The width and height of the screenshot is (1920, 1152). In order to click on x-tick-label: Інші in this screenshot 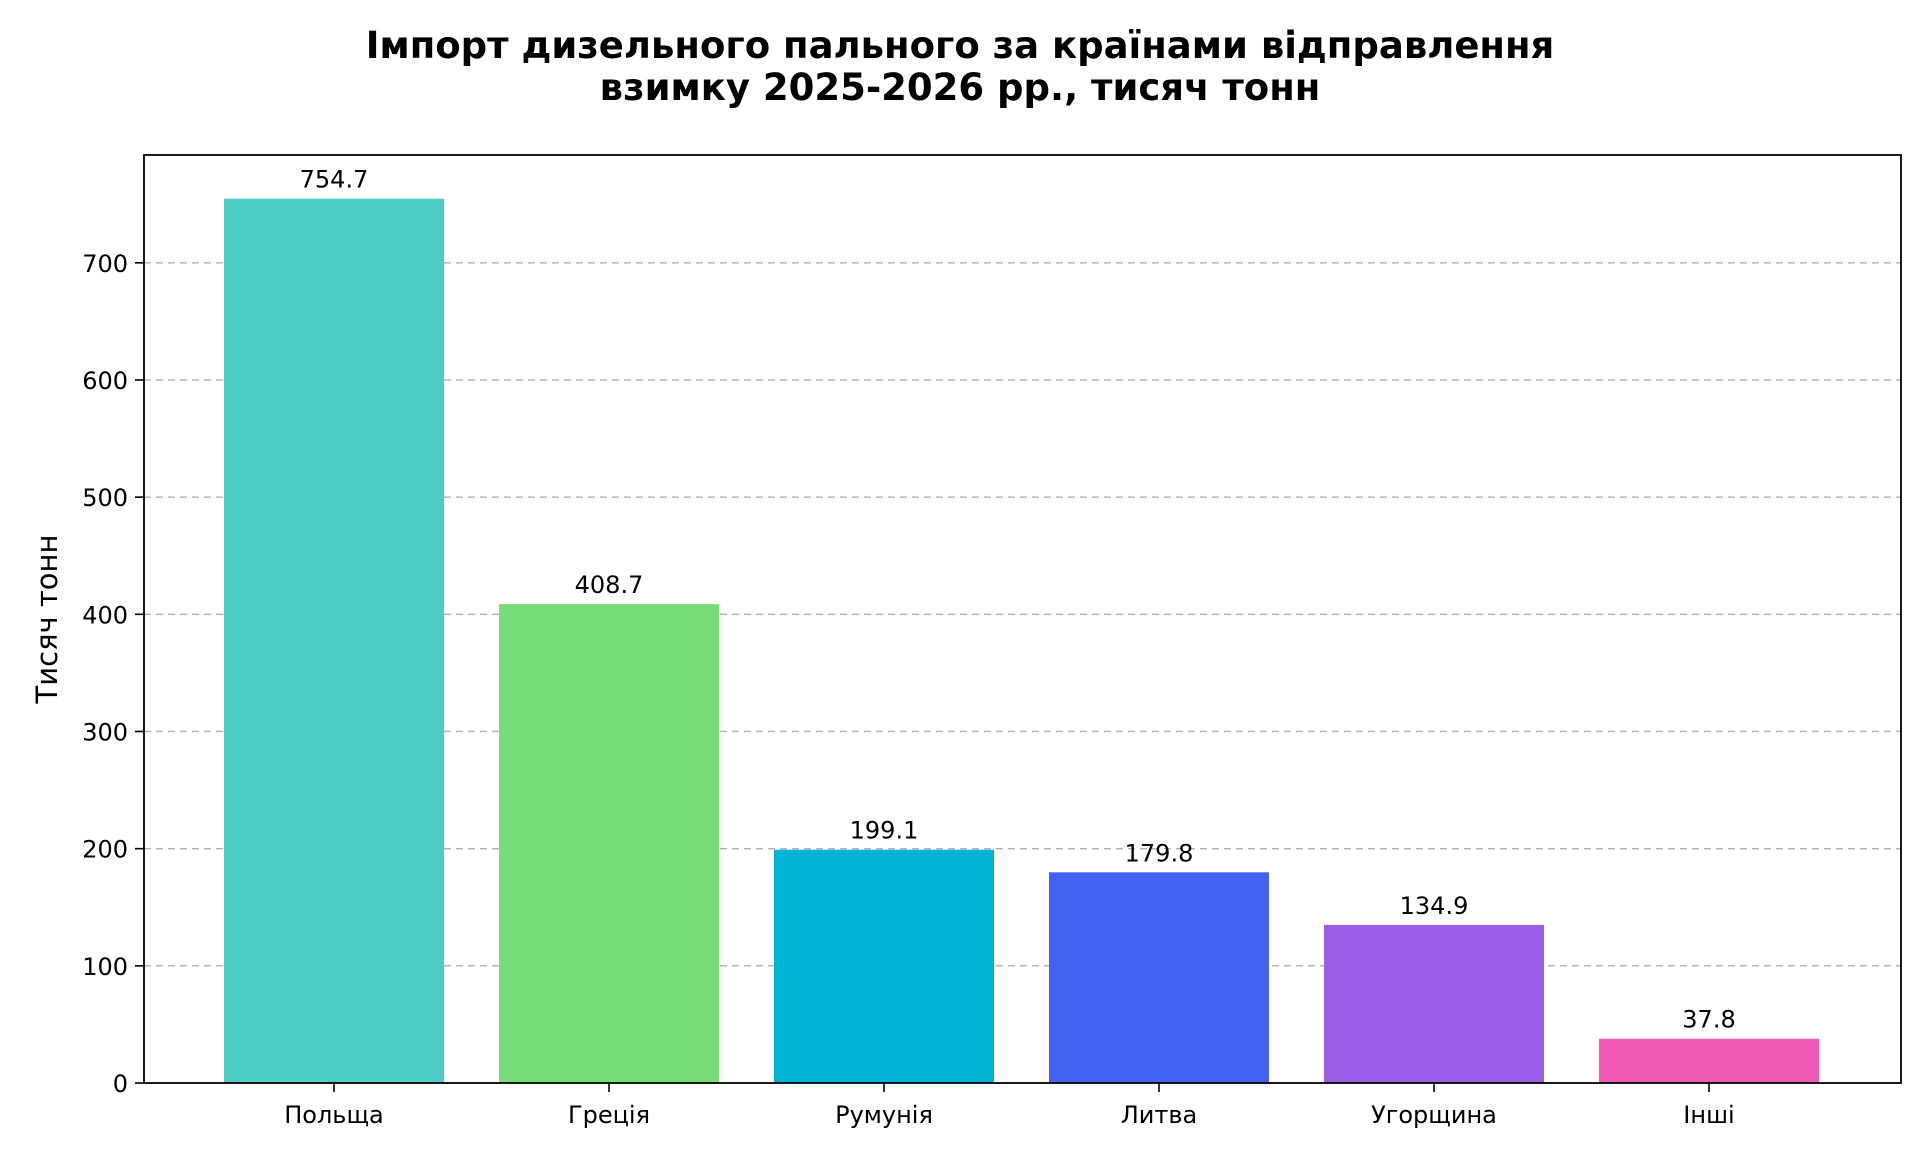, I will do `click(1708, 1115)`.